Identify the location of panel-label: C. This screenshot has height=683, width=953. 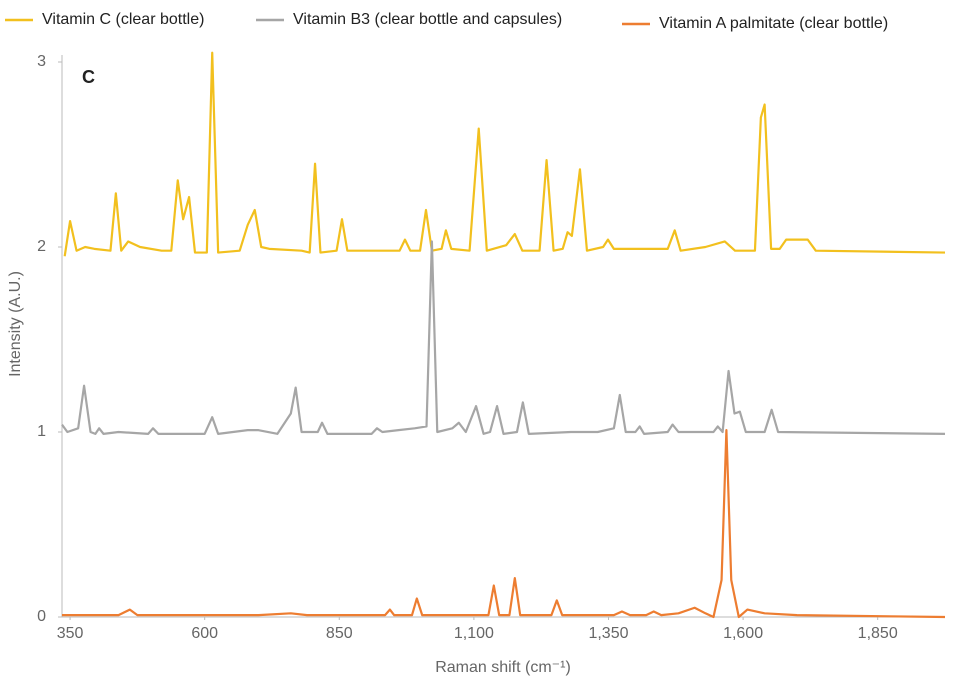
(88, 77).